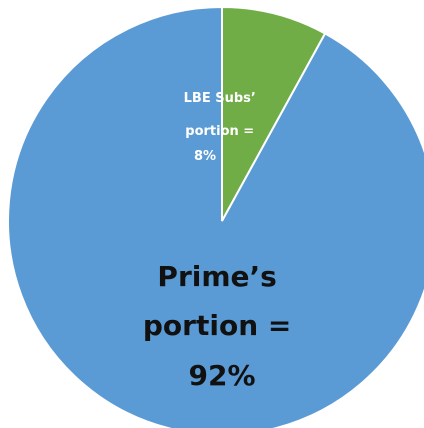 The height and width of the screenshot is (428, 424). I want to click on lbe-subs-label: LBE Subs’ portion = 8%, so click(222, 127).